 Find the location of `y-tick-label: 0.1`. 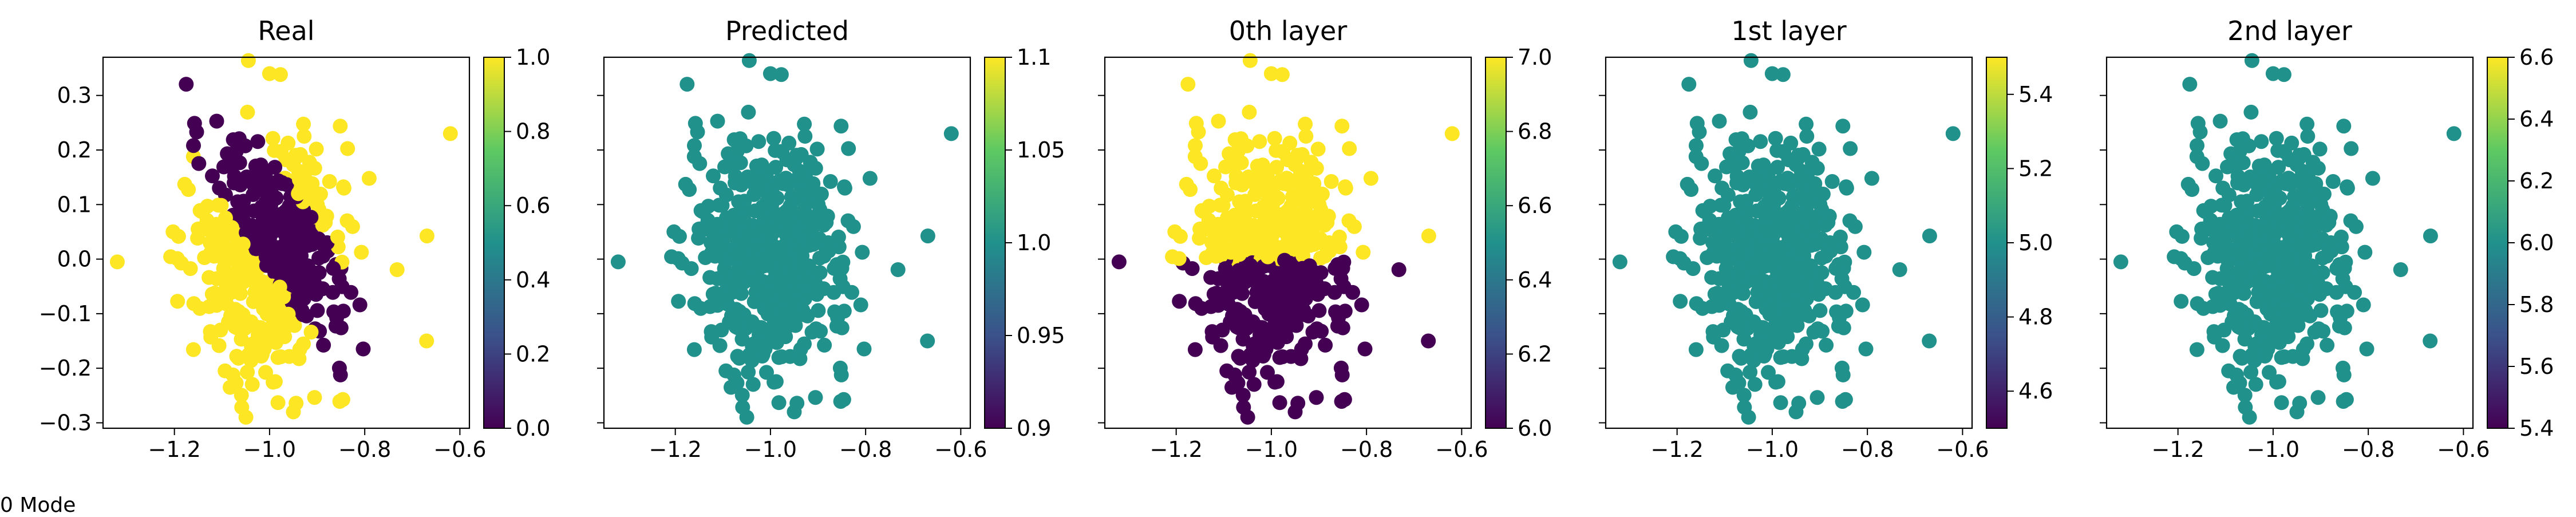

y-tick-label: 0.1 is located at coordinates (74, 205).